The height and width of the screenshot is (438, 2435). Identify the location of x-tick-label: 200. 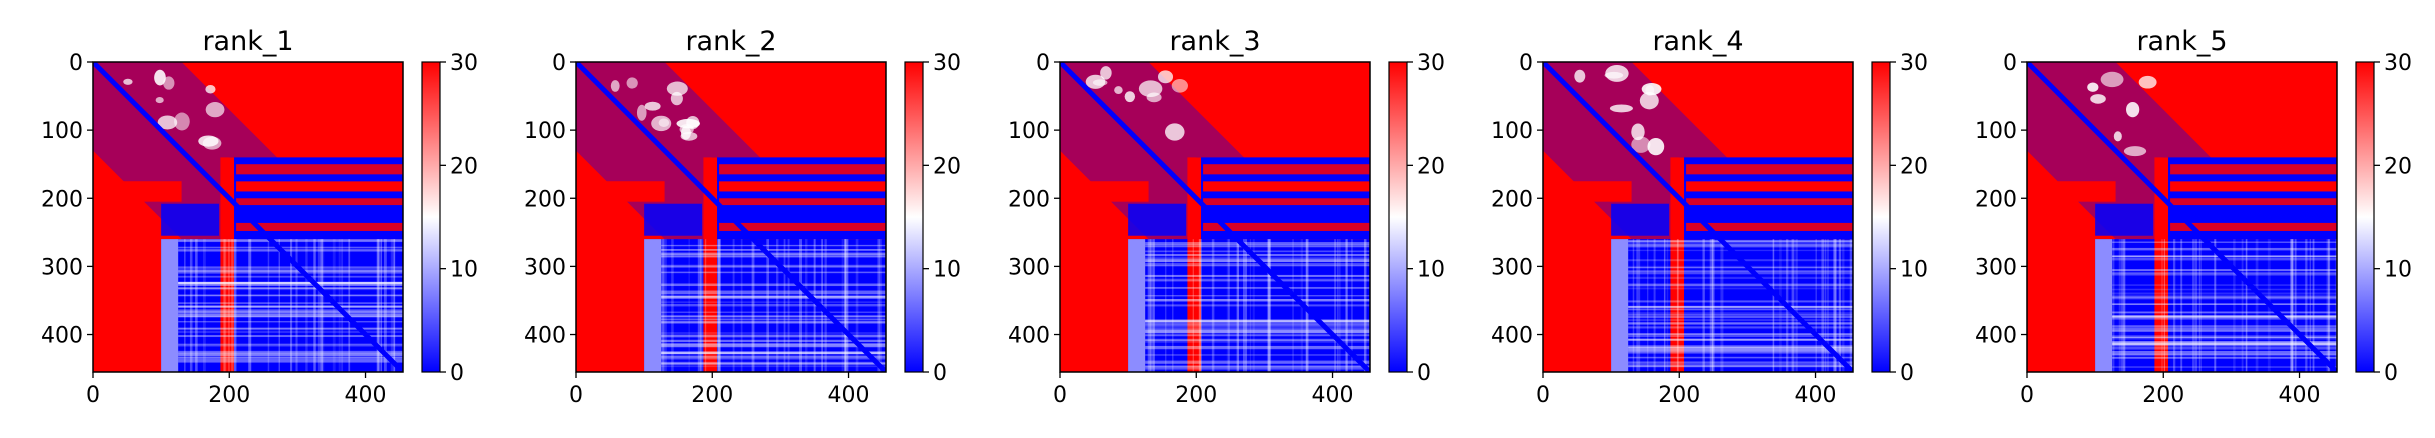
(712, 395).